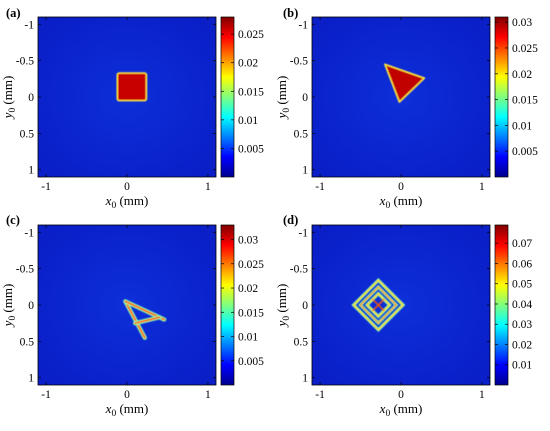 Image resolution: width=550 pixels, height=431 pixels. I want to click on colorbar: 0.01 0.02 0.03 0.04 0.05 0.06 0.07, so click(513, 305).